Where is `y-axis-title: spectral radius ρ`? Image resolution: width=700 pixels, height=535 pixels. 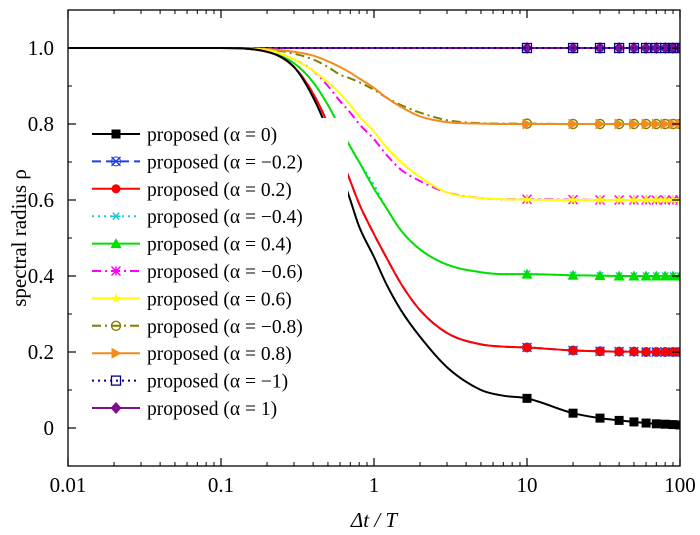
y-axis-title: spectral radius ρ is located at coordinates (19, 238).